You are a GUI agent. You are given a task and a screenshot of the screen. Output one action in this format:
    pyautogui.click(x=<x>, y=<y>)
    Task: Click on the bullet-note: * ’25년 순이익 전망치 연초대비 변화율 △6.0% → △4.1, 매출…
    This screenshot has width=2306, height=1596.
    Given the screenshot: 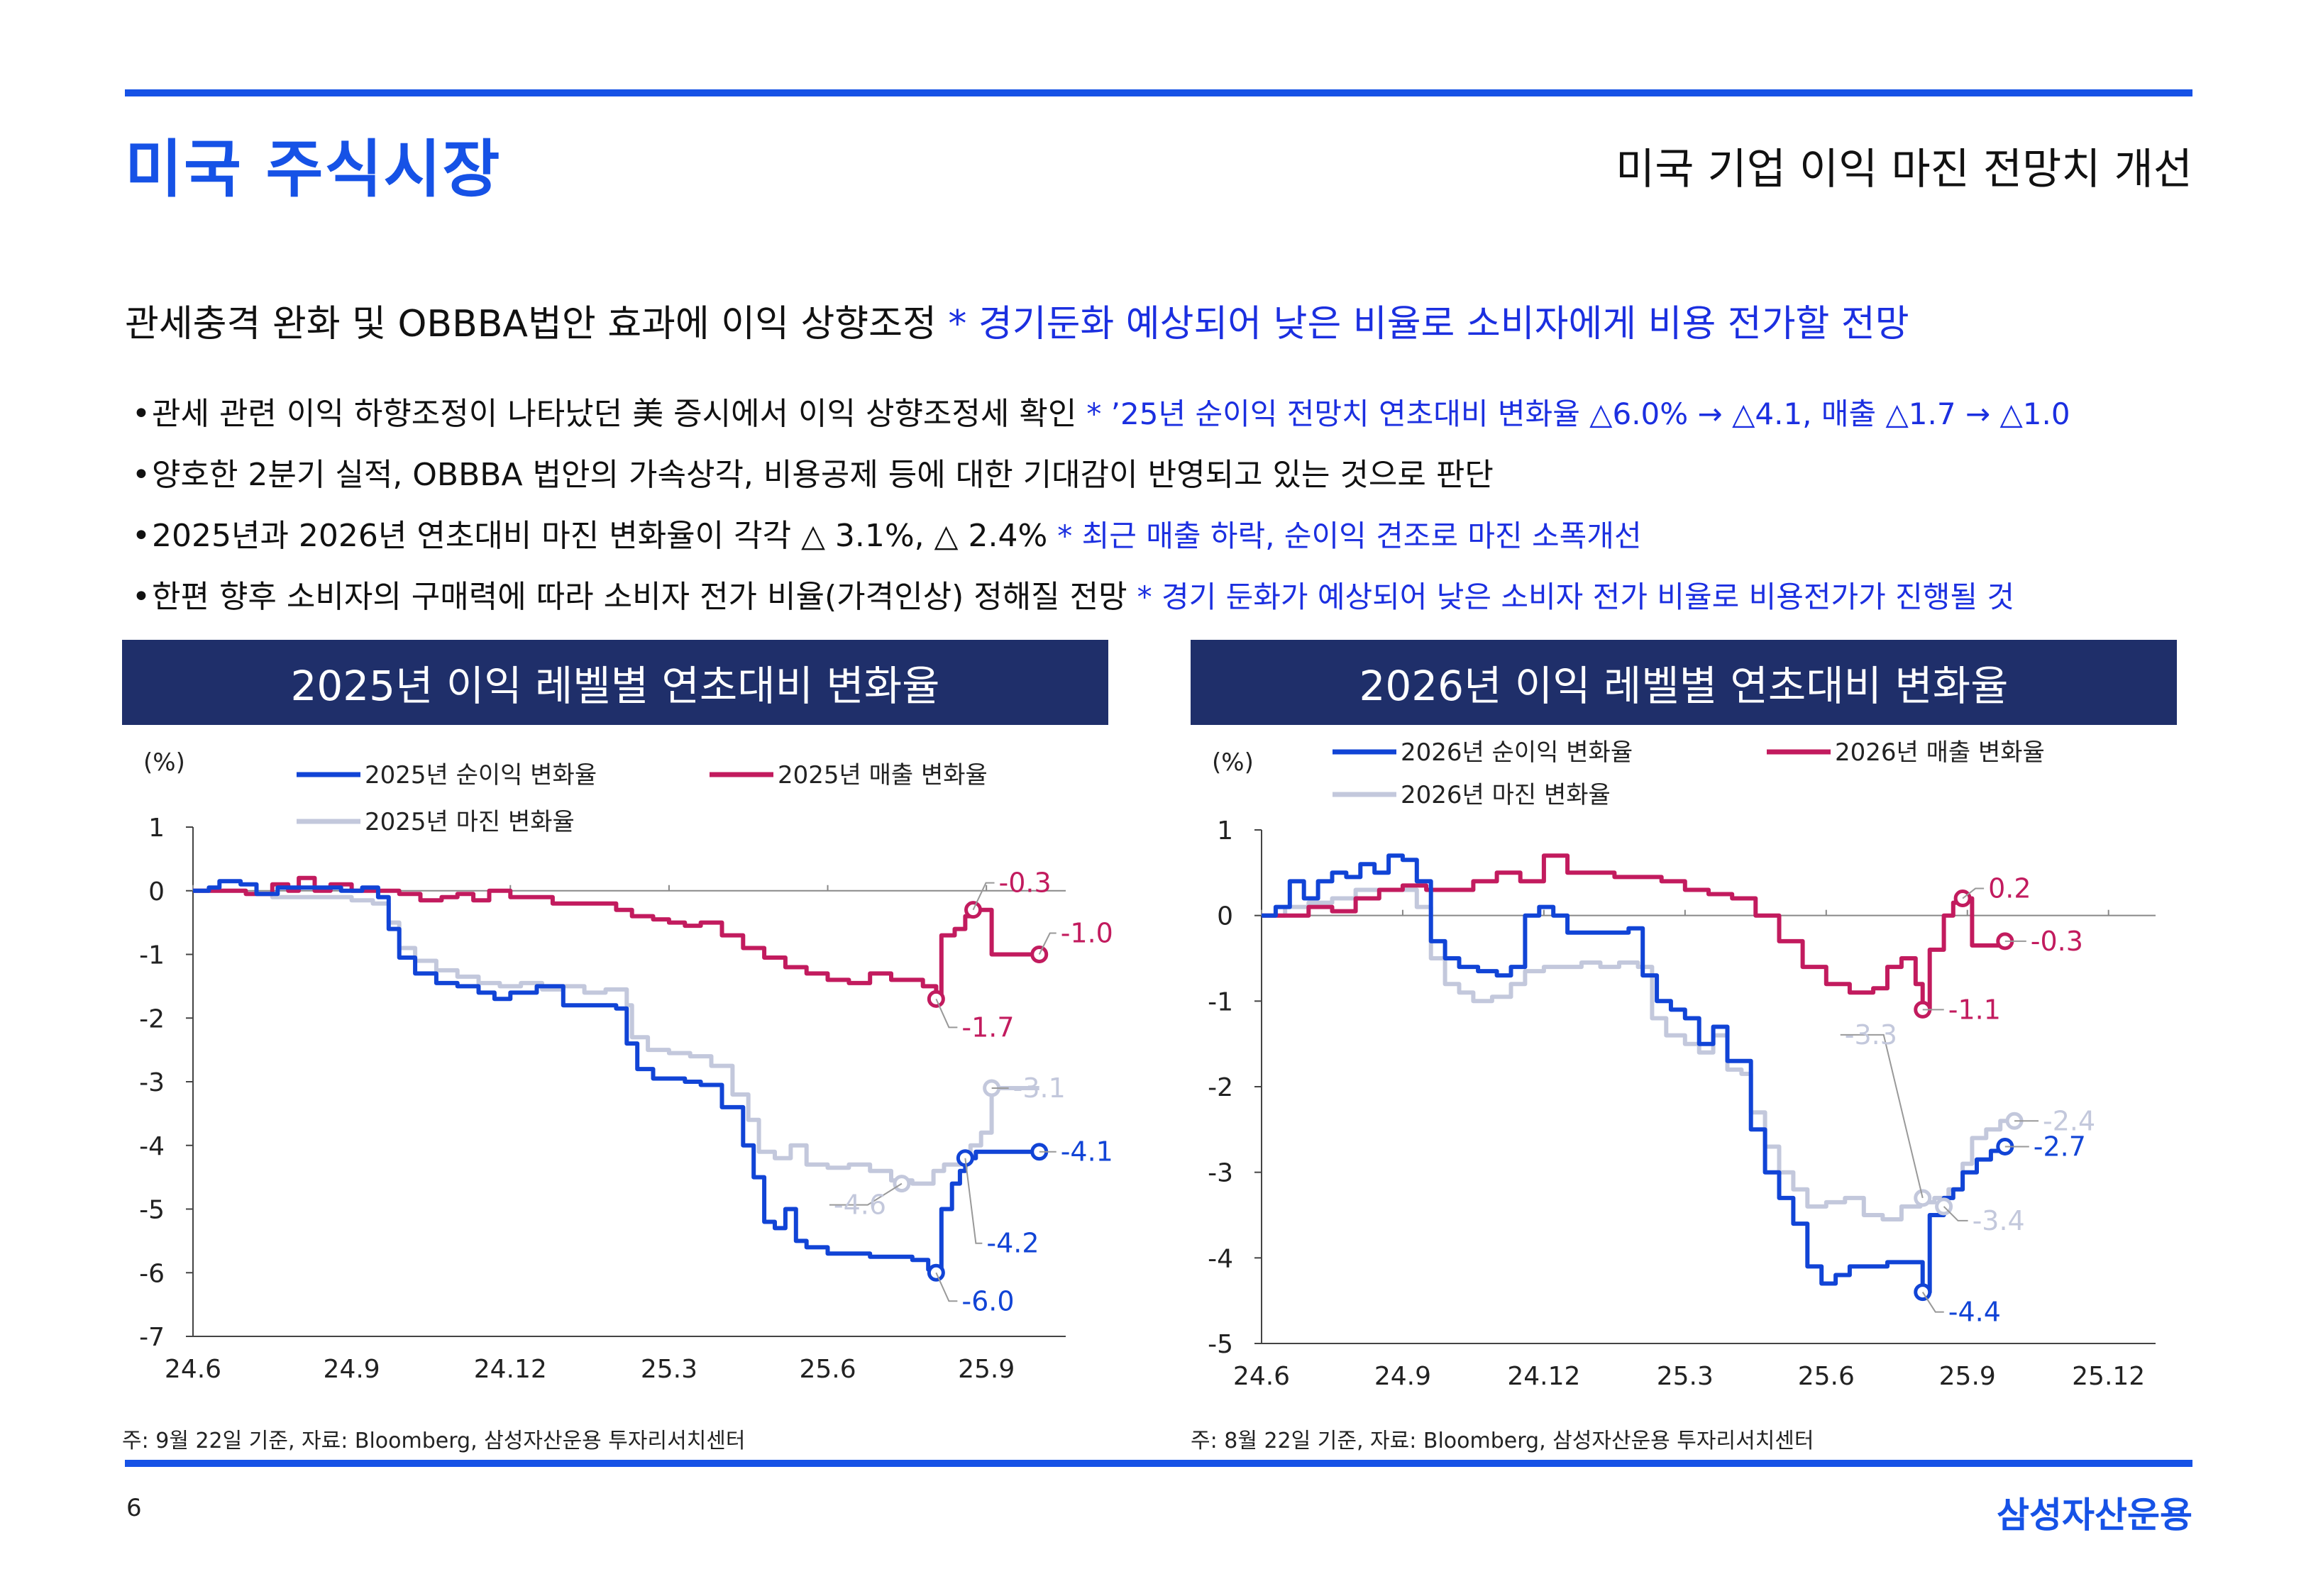 What is the action you would take?
    pyautogui.click(x=1578, y=414)
    